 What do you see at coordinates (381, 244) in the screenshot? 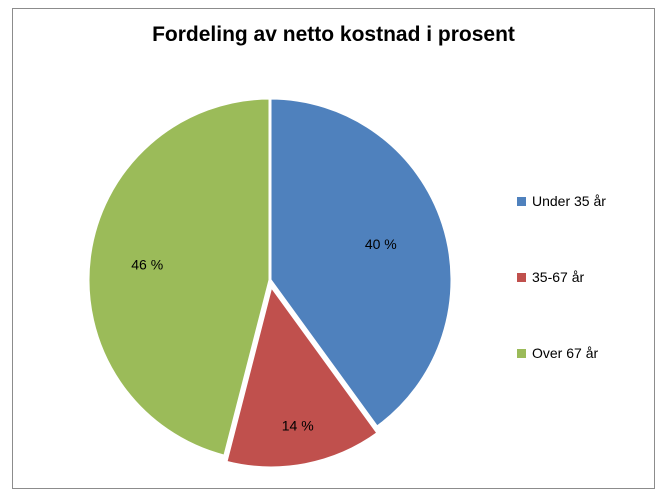
I see `slice-label-under-35: 40 %` at bounding box center [381, 244].